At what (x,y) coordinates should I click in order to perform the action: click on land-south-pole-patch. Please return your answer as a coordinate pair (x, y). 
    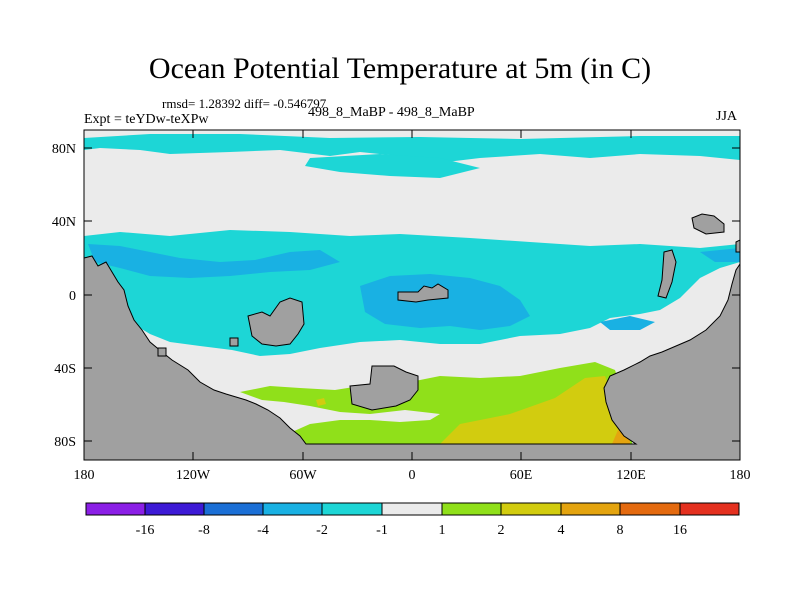
    Looking at the image, I should click on (384, 388).